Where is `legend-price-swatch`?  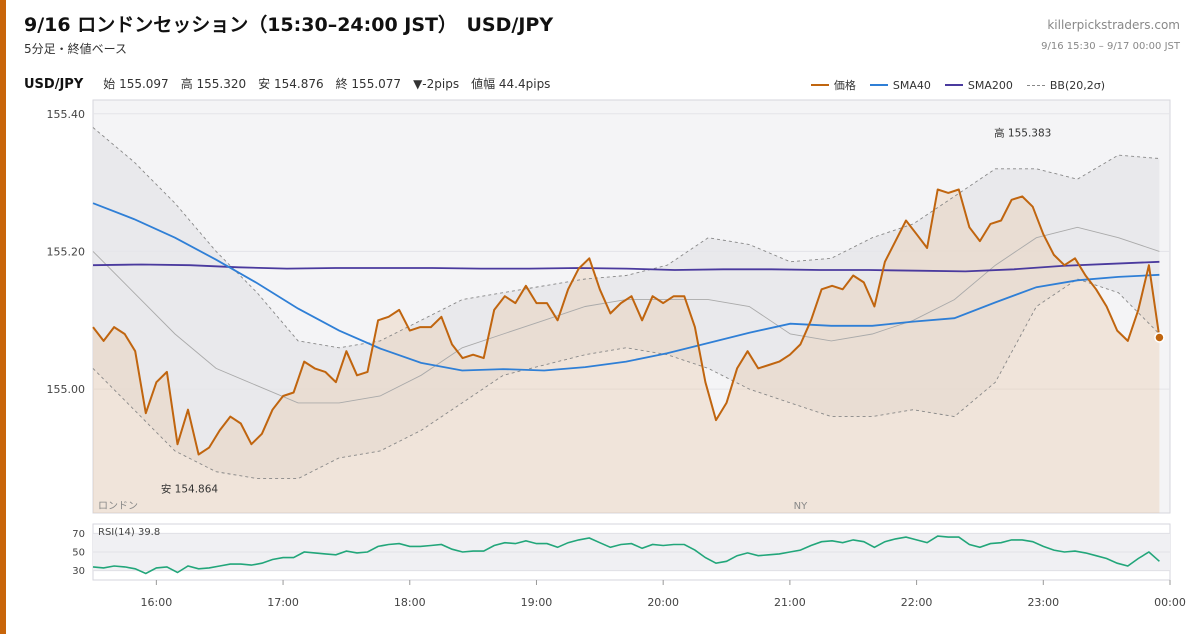
legend-price-swatch is located at coordinates (819, 85).